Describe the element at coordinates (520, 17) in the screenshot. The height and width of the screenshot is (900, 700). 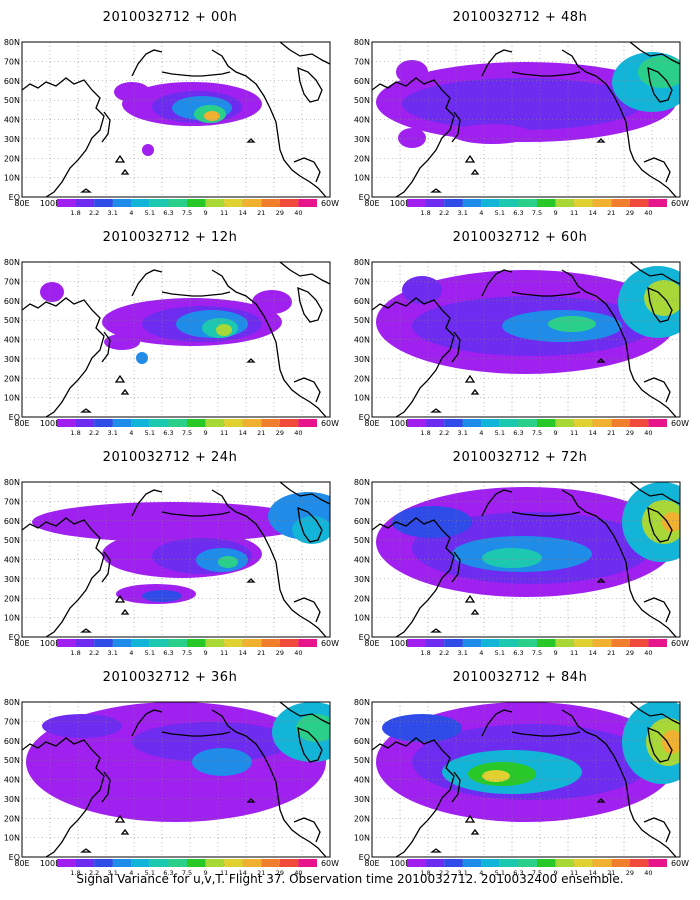
I see `panel-title: 2010032712 + 48h` at that location.